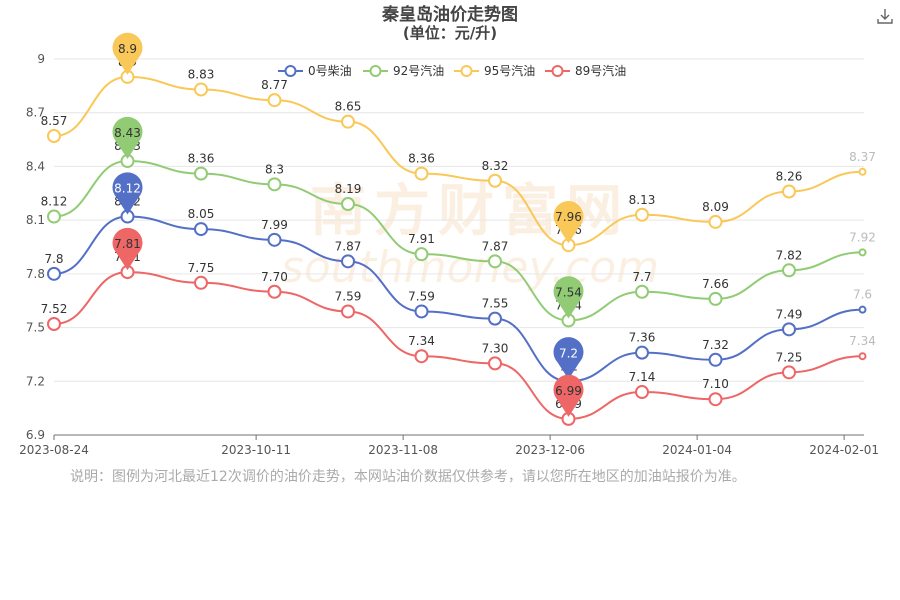 The image size is (900, 600). I want to click on data-label: 8.57, so click(54, 121).